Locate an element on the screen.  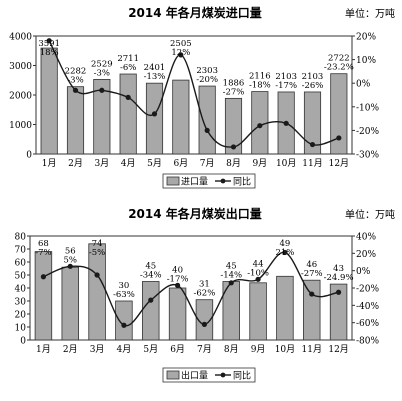
export-right-tick-label: -20% is located at coordinates (367, 290).